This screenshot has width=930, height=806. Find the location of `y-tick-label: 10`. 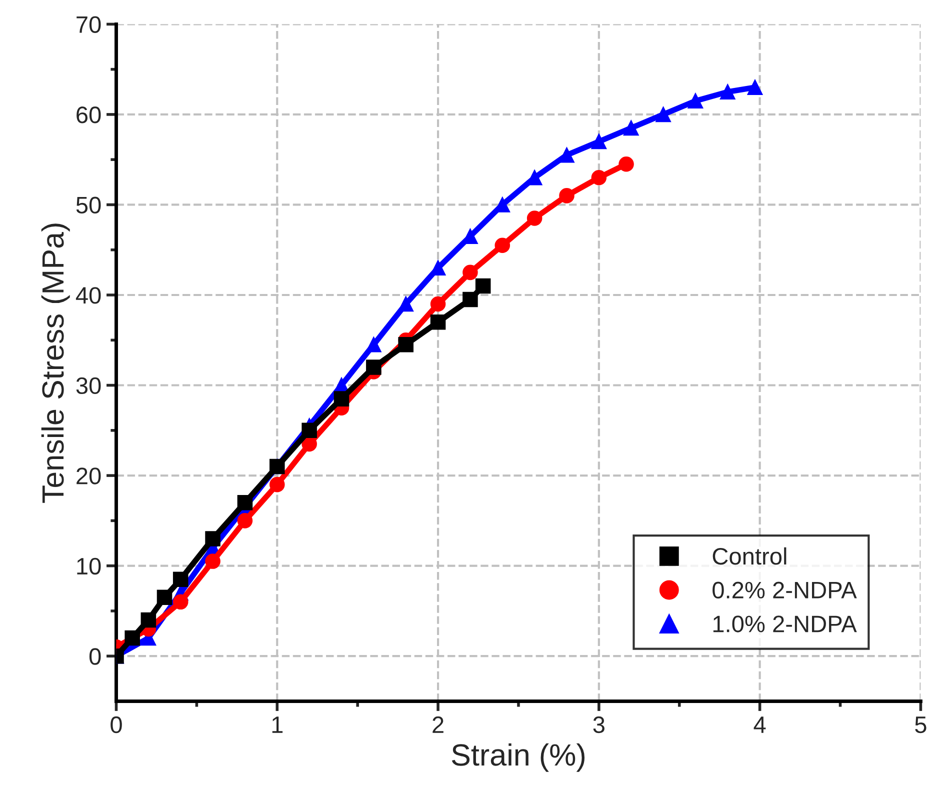

y-tick-label: 10 is located at coordinates (89, 566).